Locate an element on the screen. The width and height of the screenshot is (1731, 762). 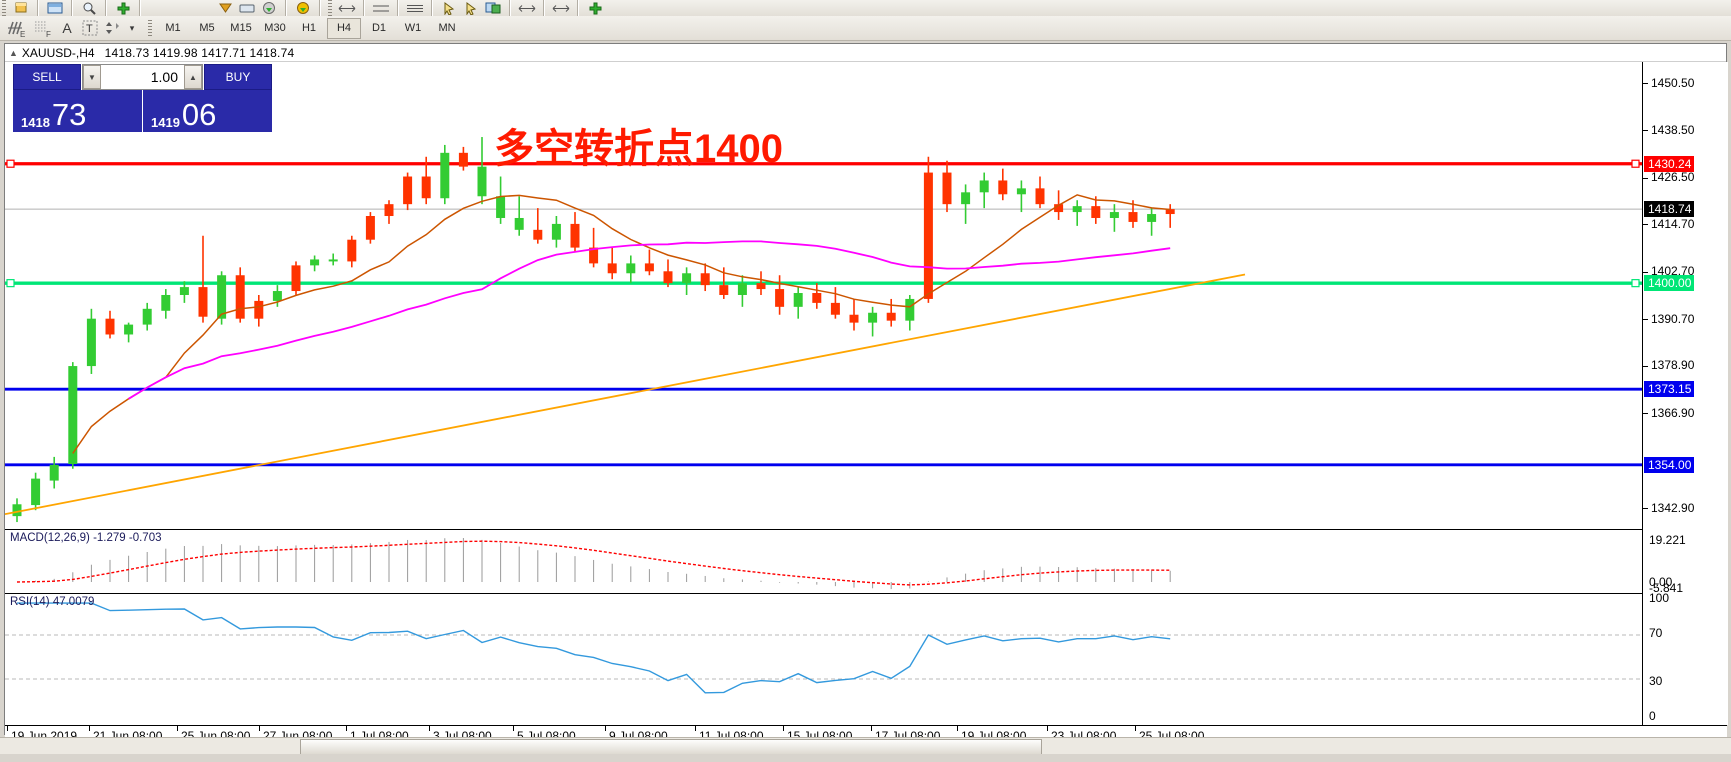
triangle-up-icon: ▲ is located at coordinates (13, 52).